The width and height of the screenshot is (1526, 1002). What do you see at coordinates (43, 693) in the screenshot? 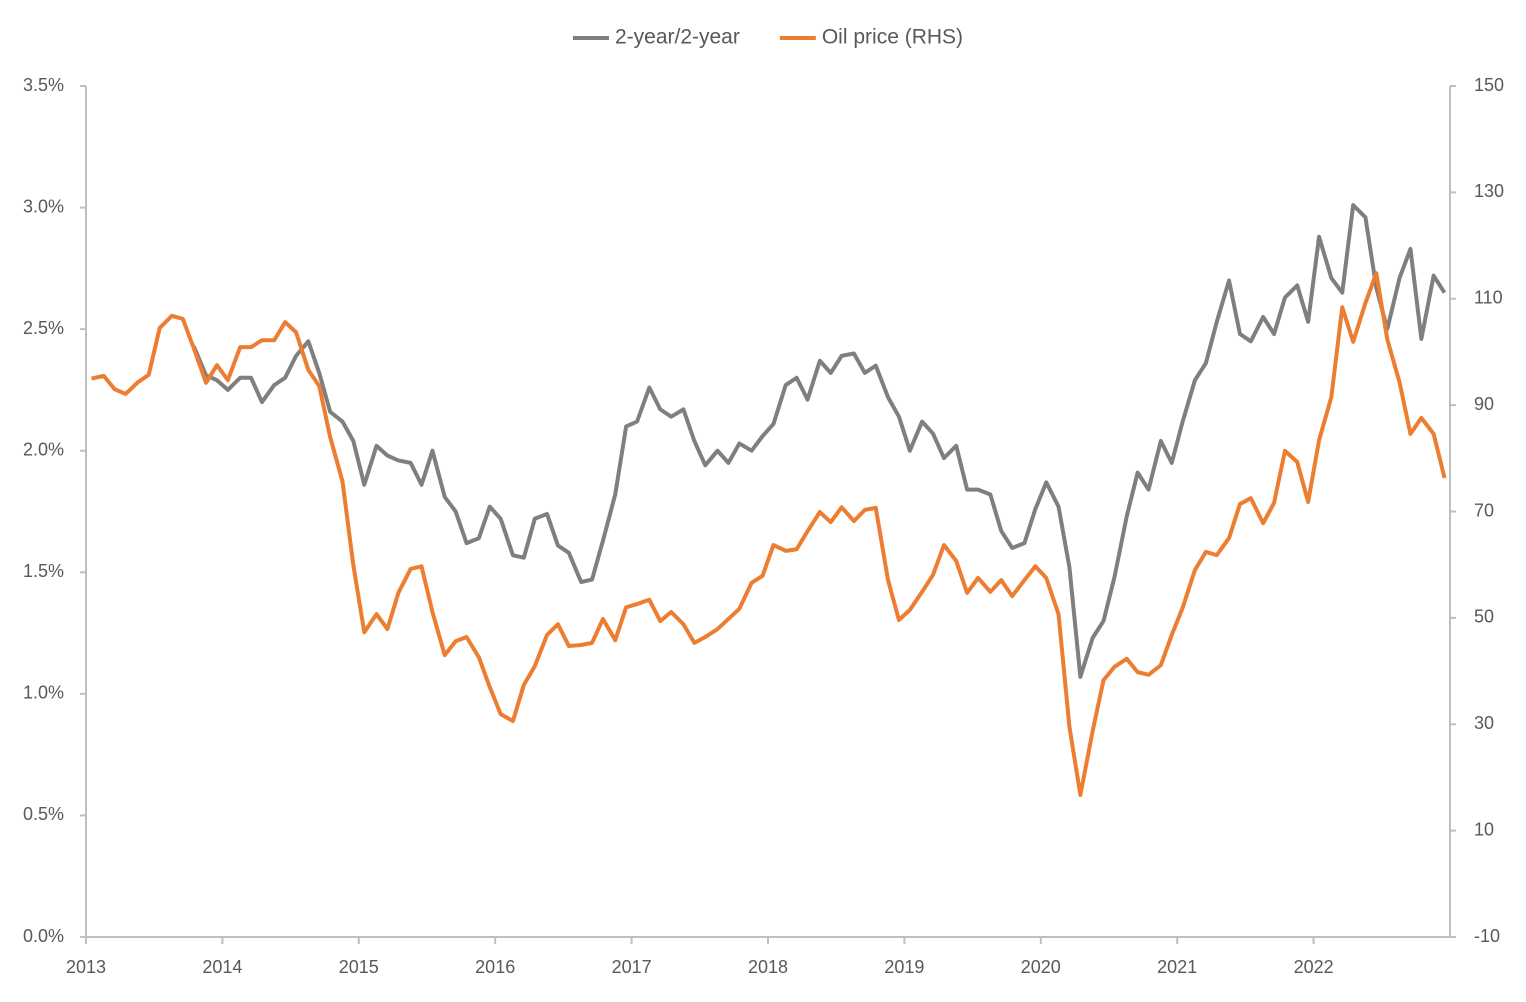
I see `y-tick-label: 1.0%` at bounding box center [43, 693].